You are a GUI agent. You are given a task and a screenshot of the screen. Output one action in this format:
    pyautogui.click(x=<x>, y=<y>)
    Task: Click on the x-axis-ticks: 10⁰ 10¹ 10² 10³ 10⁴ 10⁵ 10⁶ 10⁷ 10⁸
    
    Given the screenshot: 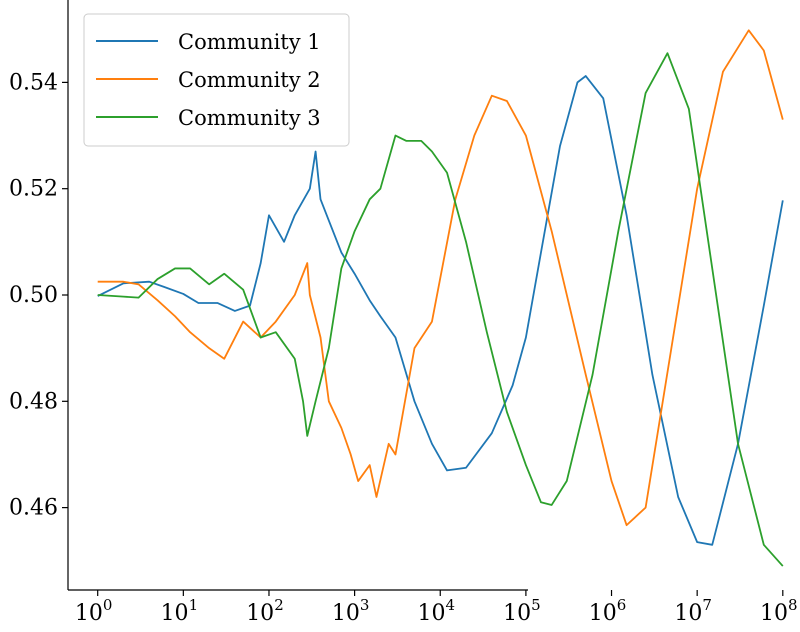 What is the action you would take?
    pyautogui.click(x=436, y=608)
    